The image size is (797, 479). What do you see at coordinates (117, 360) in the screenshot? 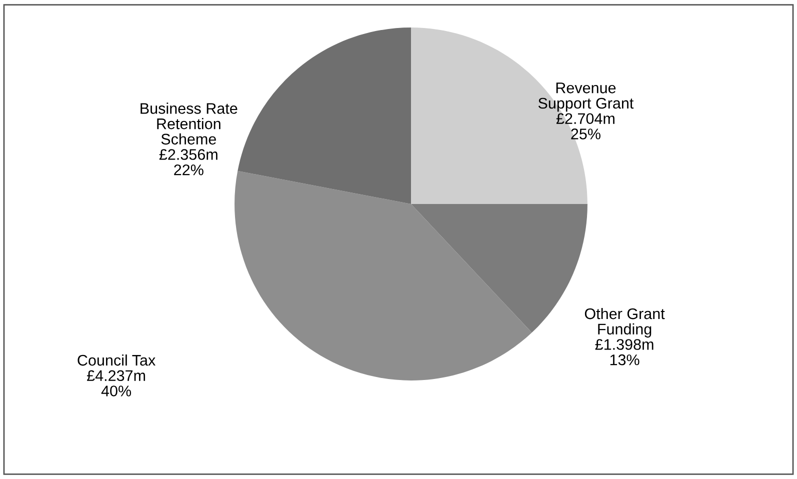
I see `slice-label: Council Tax` at bounding box center [117, 360].